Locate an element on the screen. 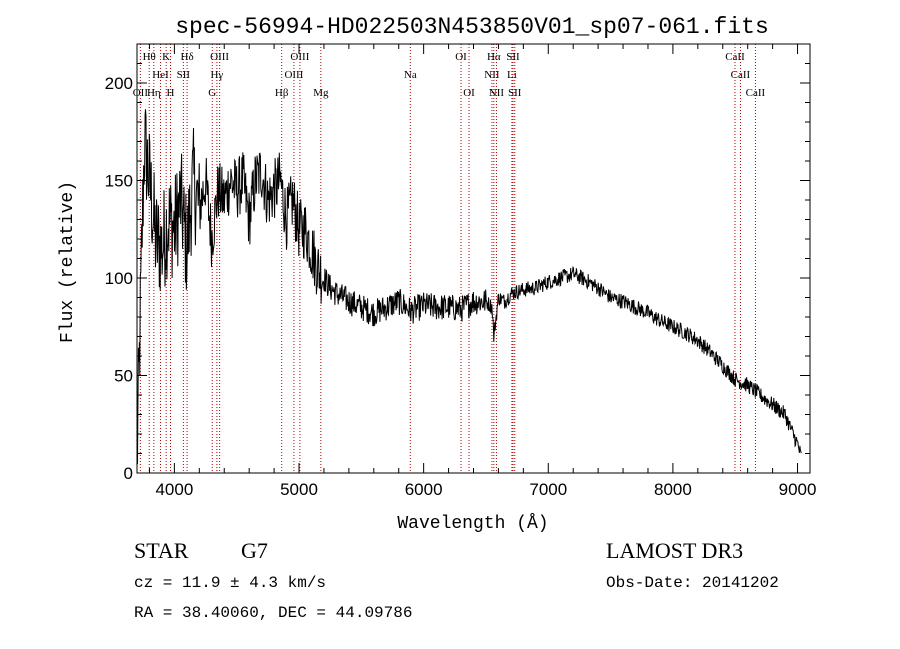 Image resolution: width=900 pixels, height=649 pixels. line-marker-label: Hδ is located at coordinates (187, 57).